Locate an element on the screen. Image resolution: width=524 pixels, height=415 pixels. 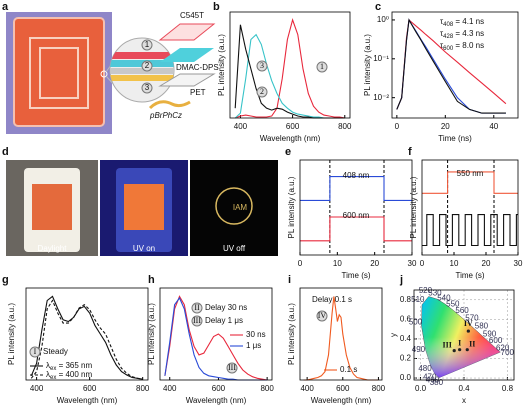
panel-label: g is located at coordinates (5, 280).